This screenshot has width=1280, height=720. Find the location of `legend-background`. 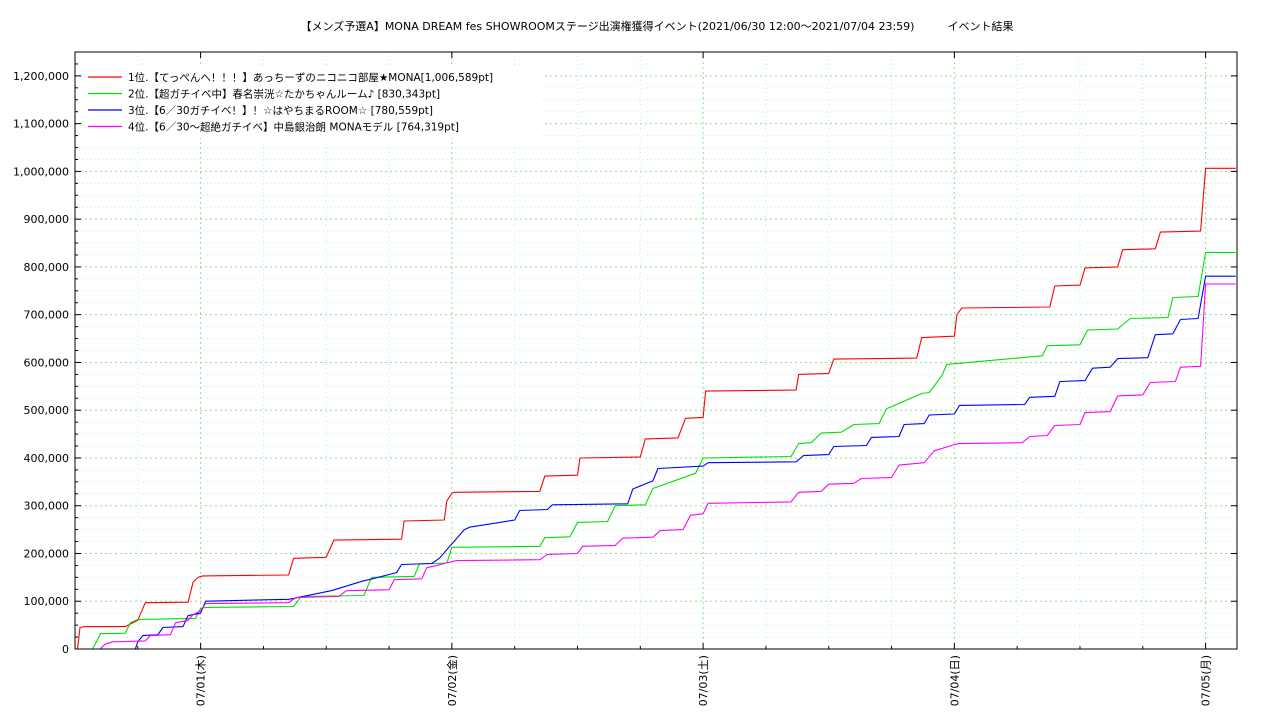

legend-background is located at coordinates (312, 102).